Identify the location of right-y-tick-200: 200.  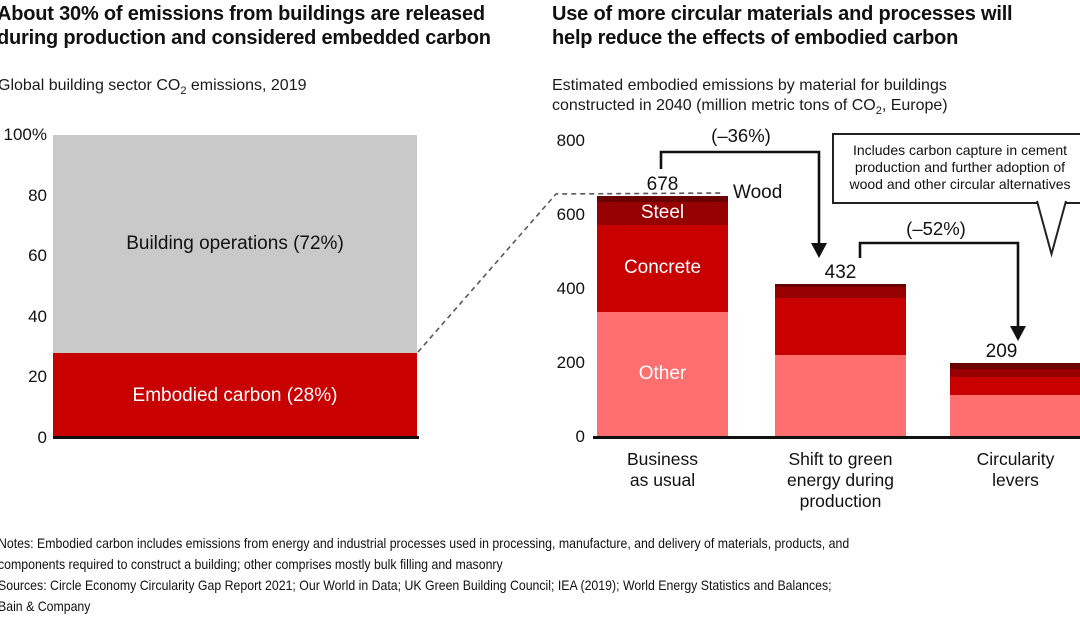
(562, 363).